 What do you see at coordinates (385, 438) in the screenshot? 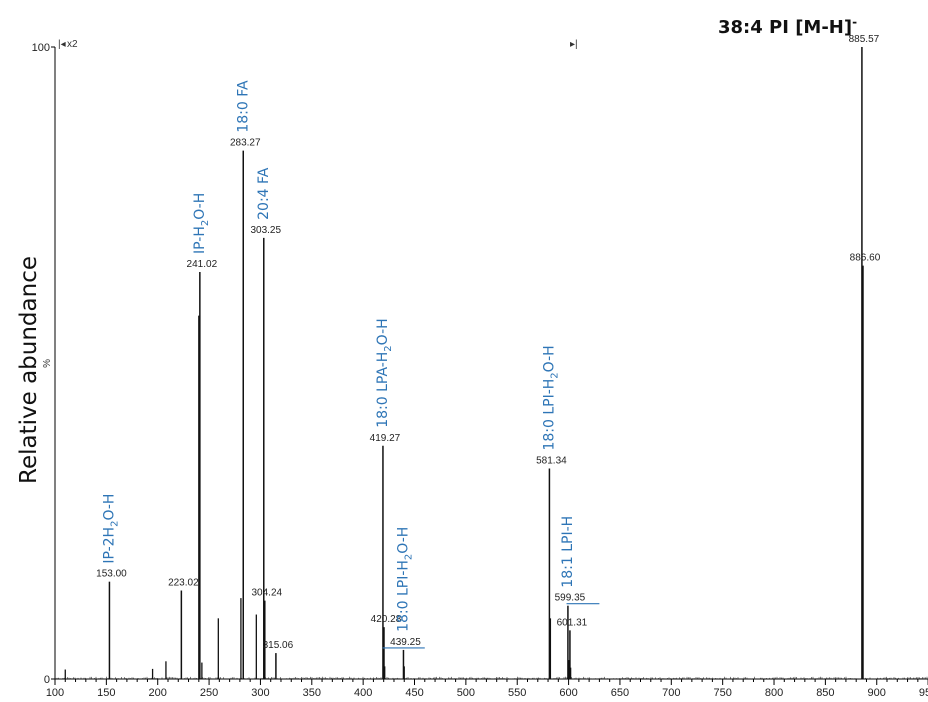
I see `peak-label-419.27: 419.27` at bounding box center [385, 438].